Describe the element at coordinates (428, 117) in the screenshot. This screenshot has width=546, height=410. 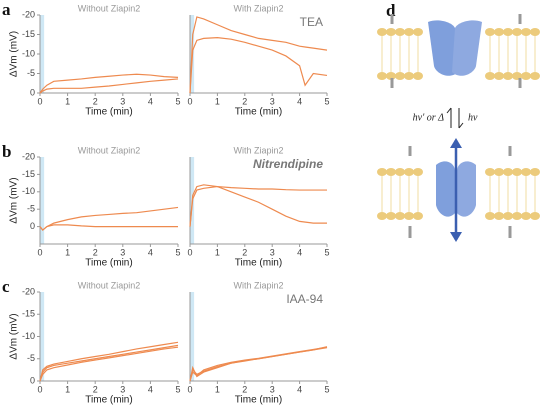
I see `transition-label: hν' or Δ` at that location.